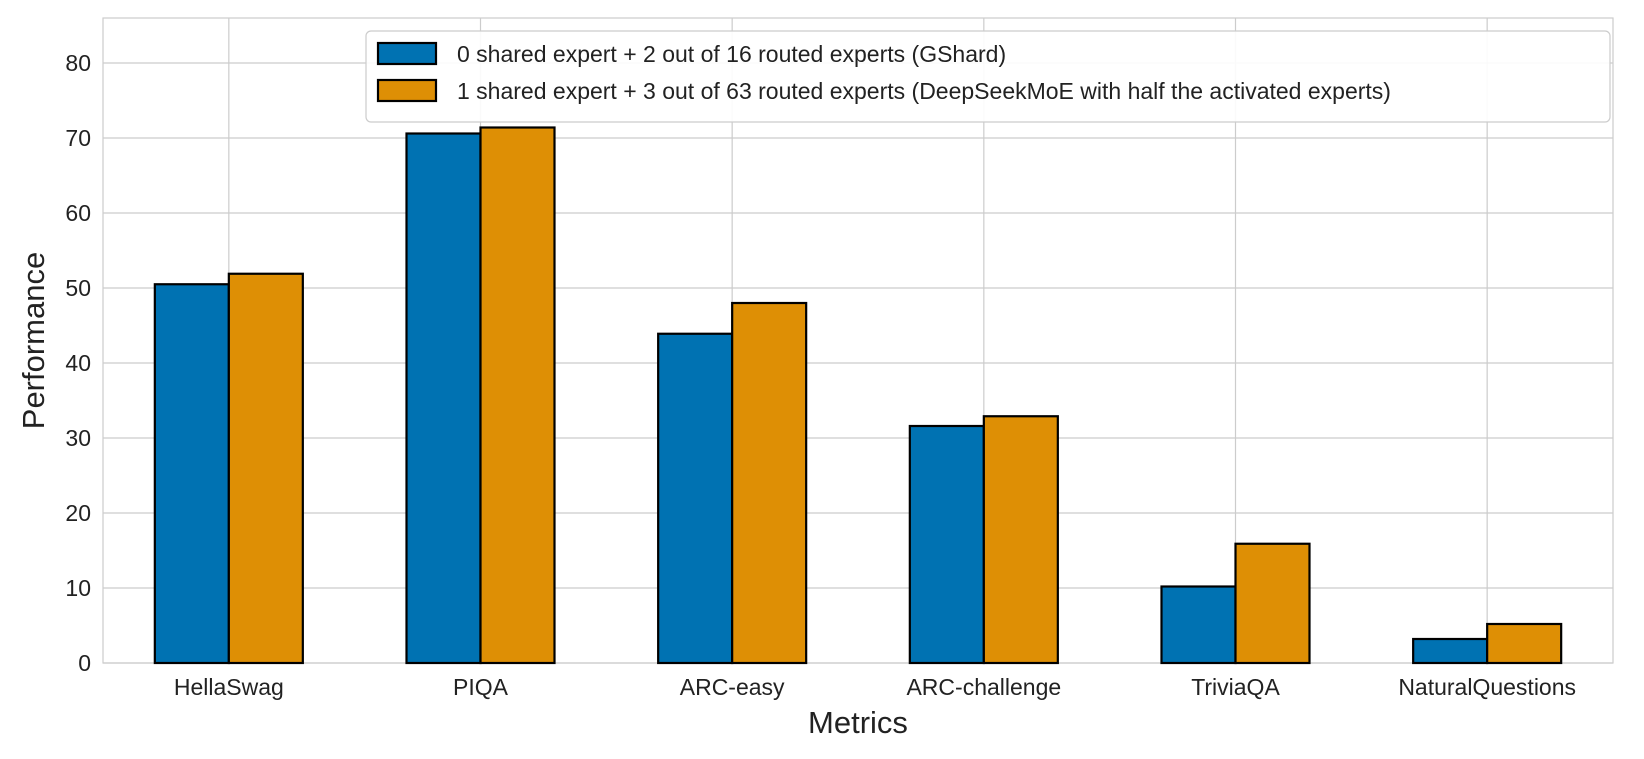  Describe the element at coordinates (1487, 687) in the screenshot. I see `x-tick-label: NaturalQuestions` at that location.